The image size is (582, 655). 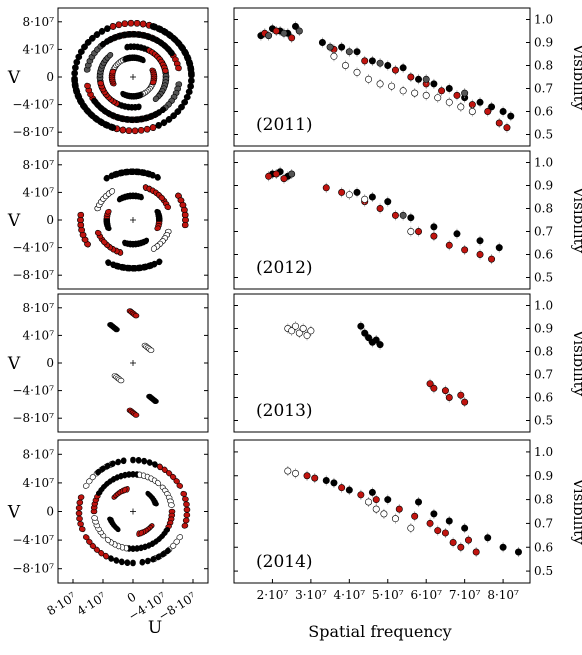 What do you see at coordinates (407, 363) in the screenshot?
I see `vis-panel-2013: 0.5 0.6 0.7 0.8 0.9 1.0 Visibility (2013)` at bounding box center [407, 363].